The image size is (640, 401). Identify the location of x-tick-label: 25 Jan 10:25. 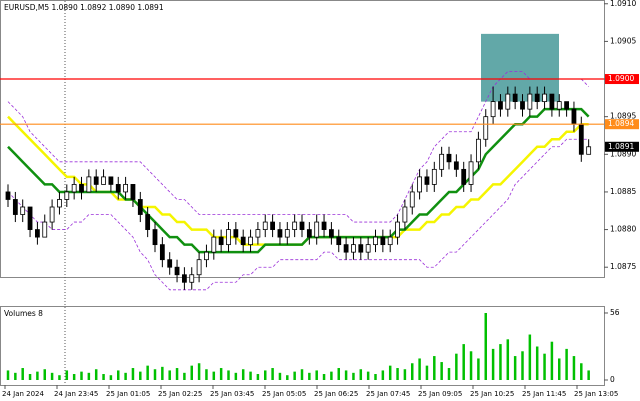
(492, 394).